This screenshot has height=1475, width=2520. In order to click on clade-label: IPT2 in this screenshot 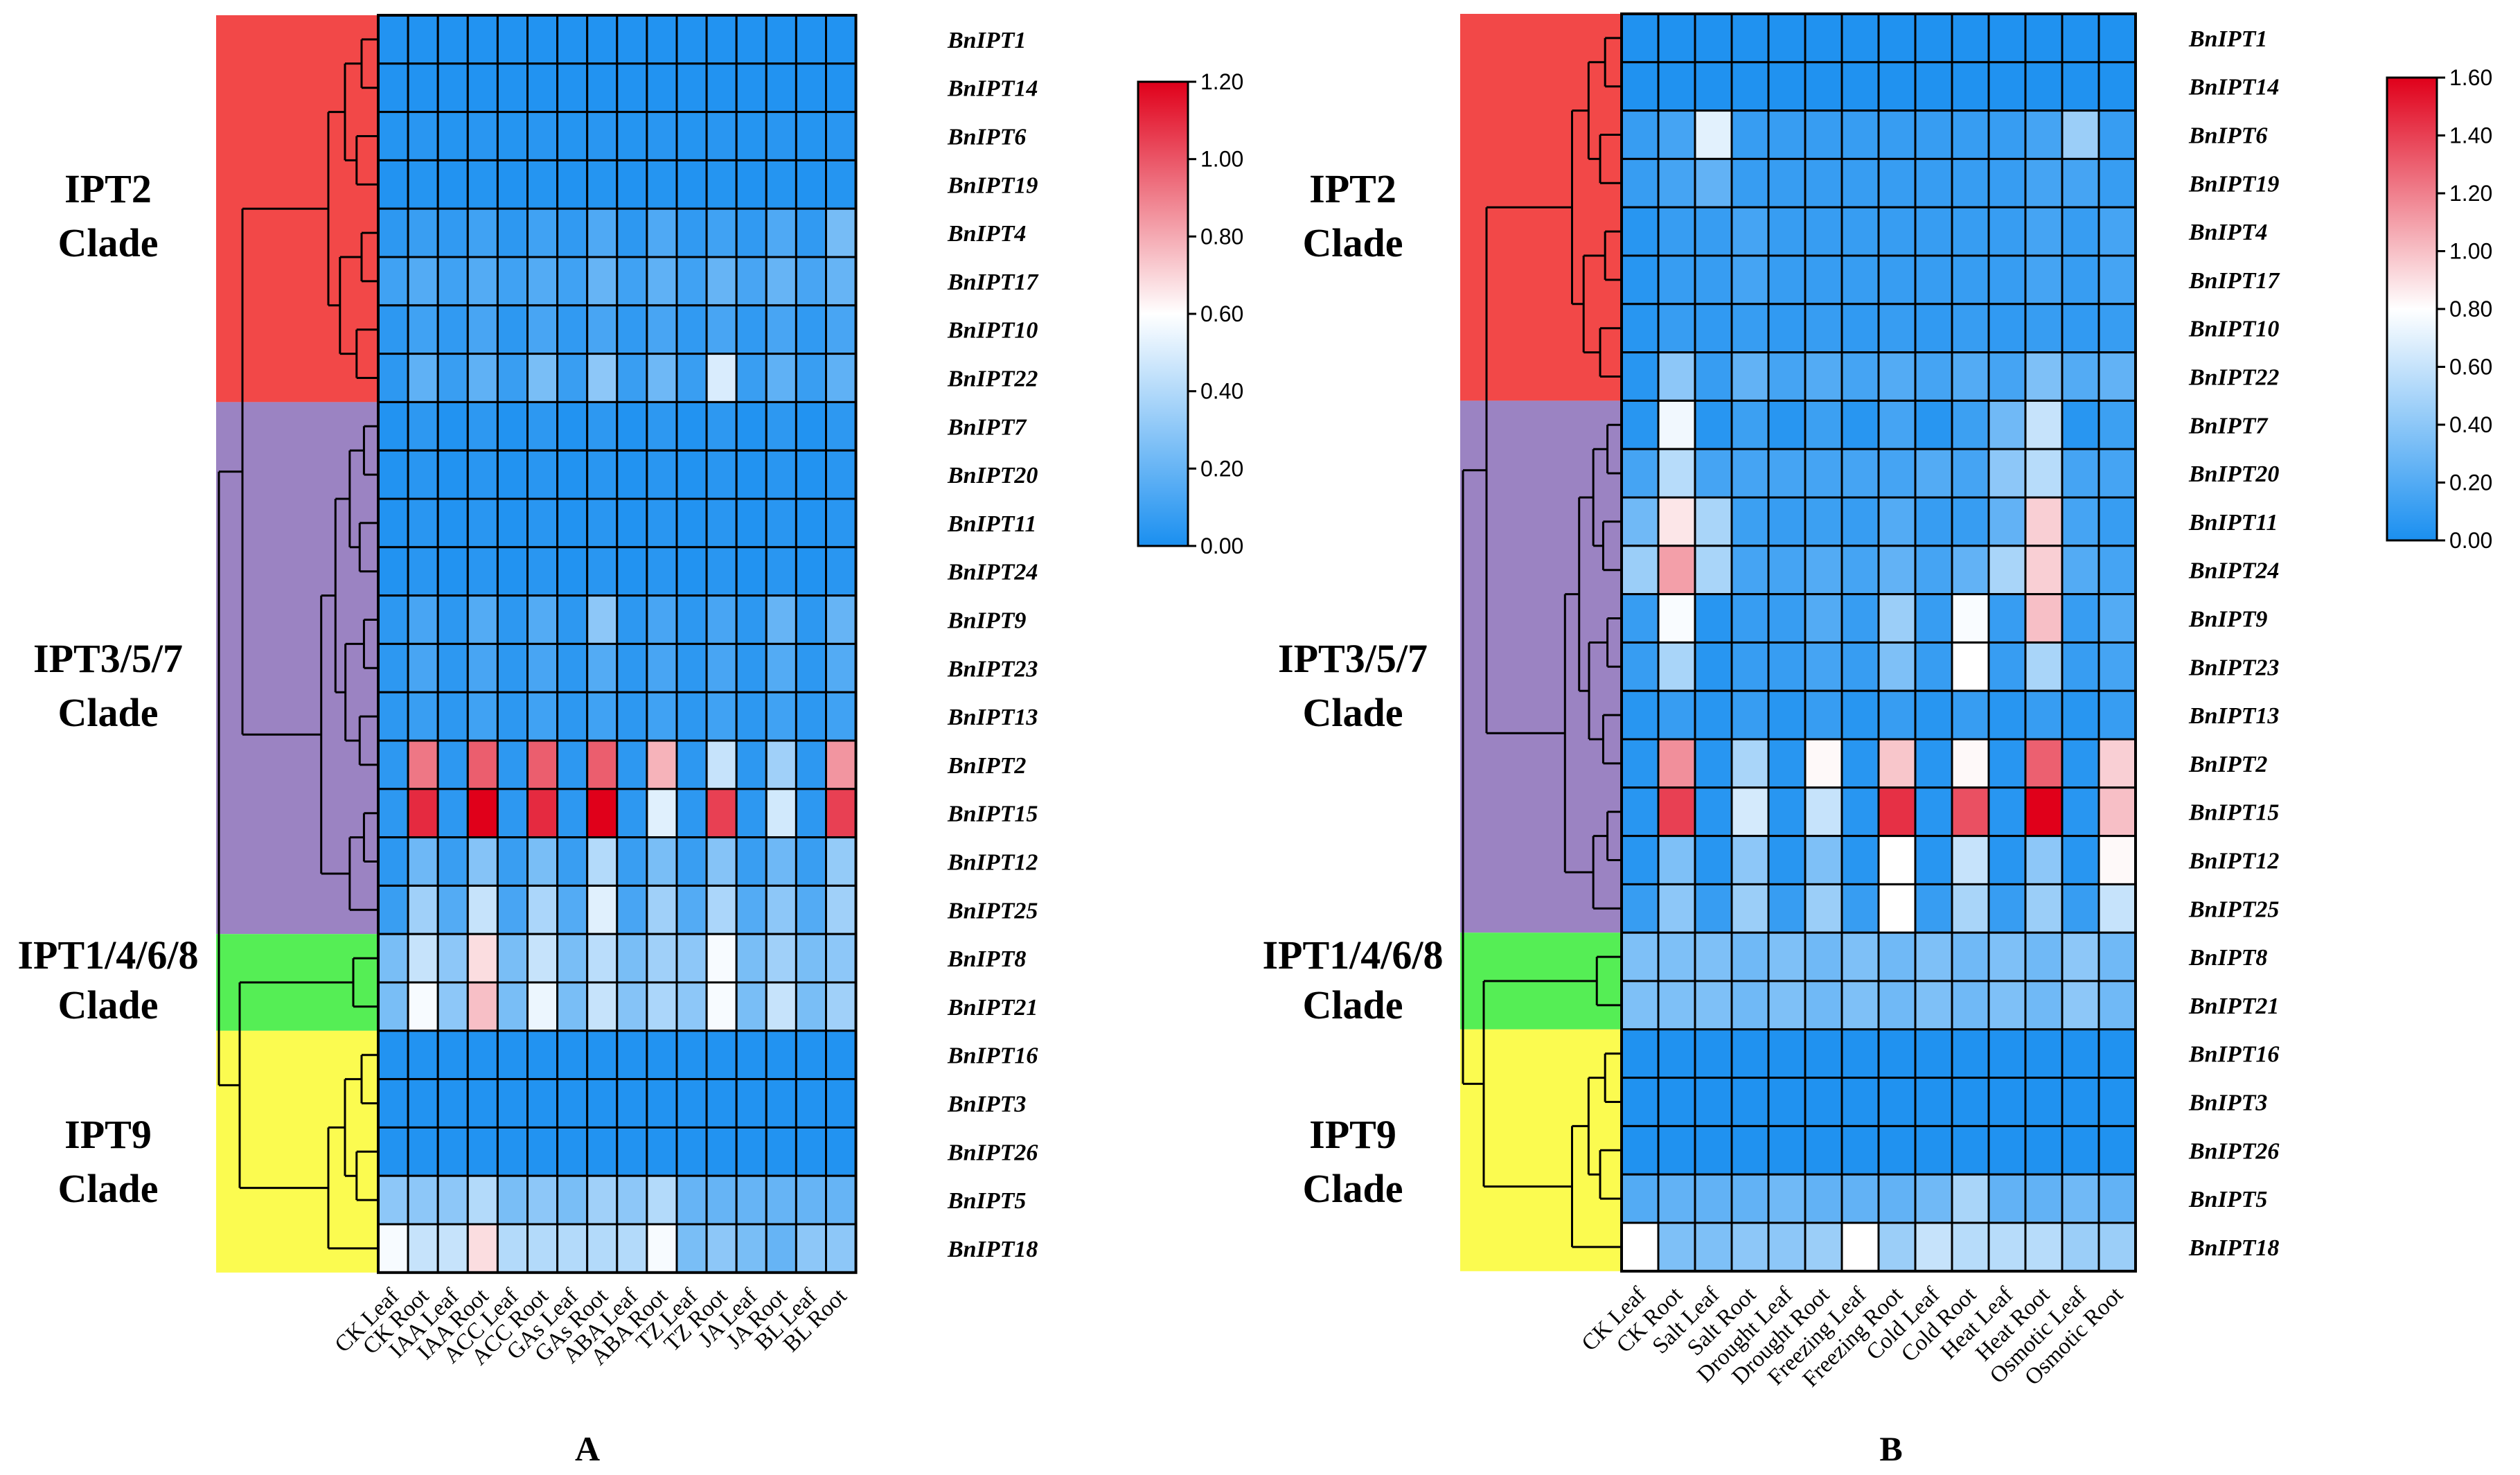, I will do `click(108, 188)`.